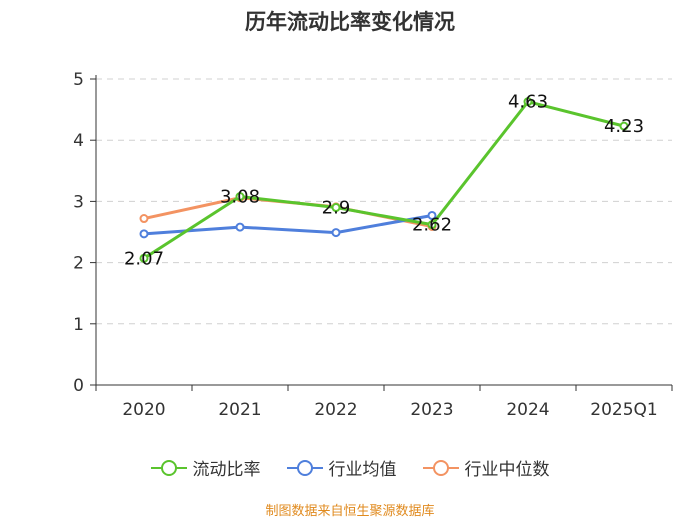 The width and height of the screenshot is (700, 525). I want to click on y-tick-label: 0, so click(78, 386).